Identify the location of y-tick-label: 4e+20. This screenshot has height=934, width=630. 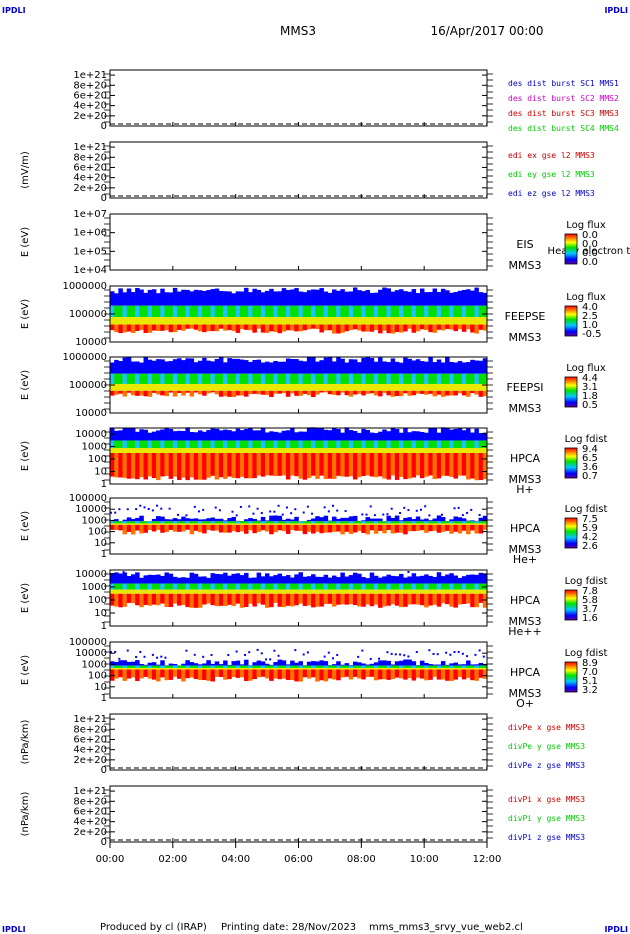
(90, 106).